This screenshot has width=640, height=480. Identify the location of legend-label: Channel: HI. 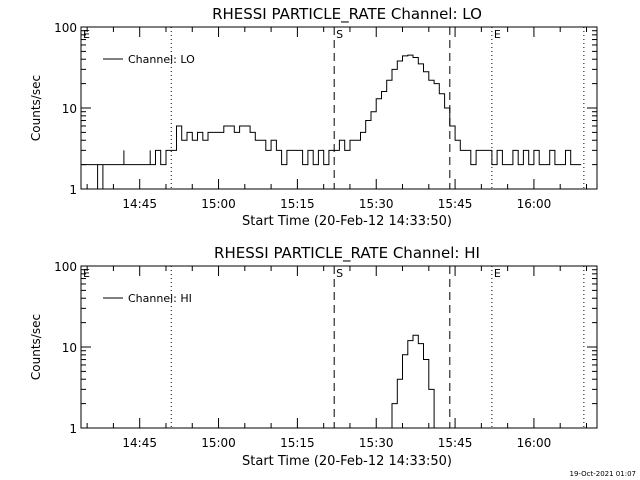
(160, 298).